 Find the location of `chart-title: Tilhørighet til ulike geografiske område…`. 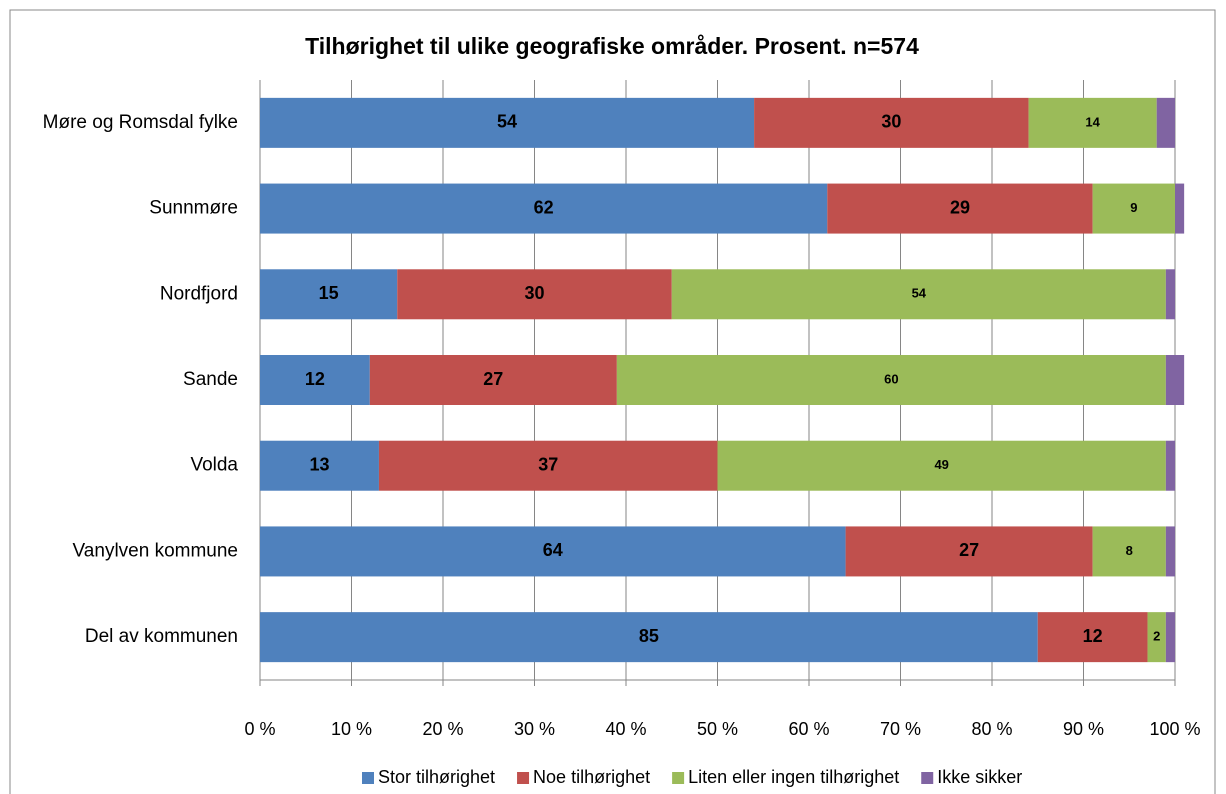

chart-title: Tilhørighet til ulike geografiske område… is located at coordinates (612, 46).